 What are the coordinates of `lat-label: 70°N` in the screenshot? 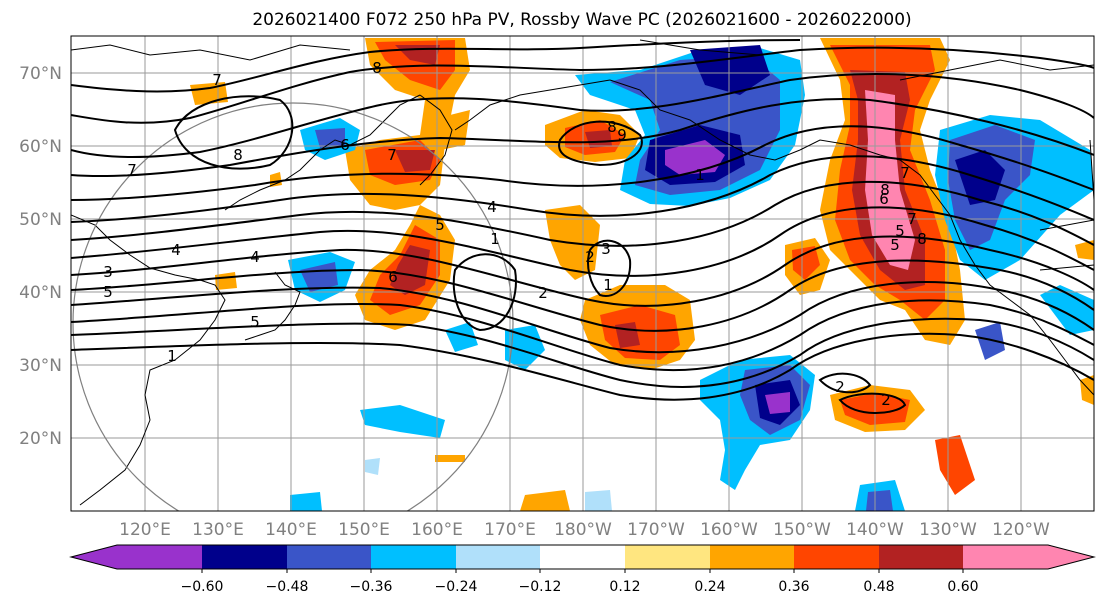 It's located at (40, 74).